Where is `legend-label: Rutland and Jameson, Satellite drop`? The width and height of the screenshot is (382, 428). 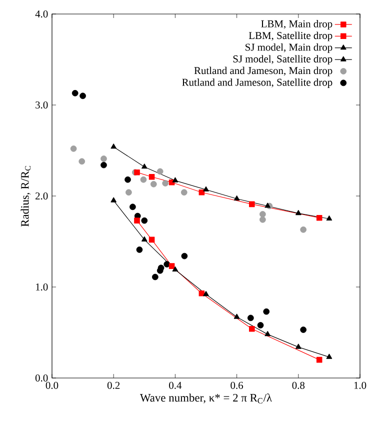 legend-label: Rutland and Jameson, Satellite drop is located at coordinates (257, 83).